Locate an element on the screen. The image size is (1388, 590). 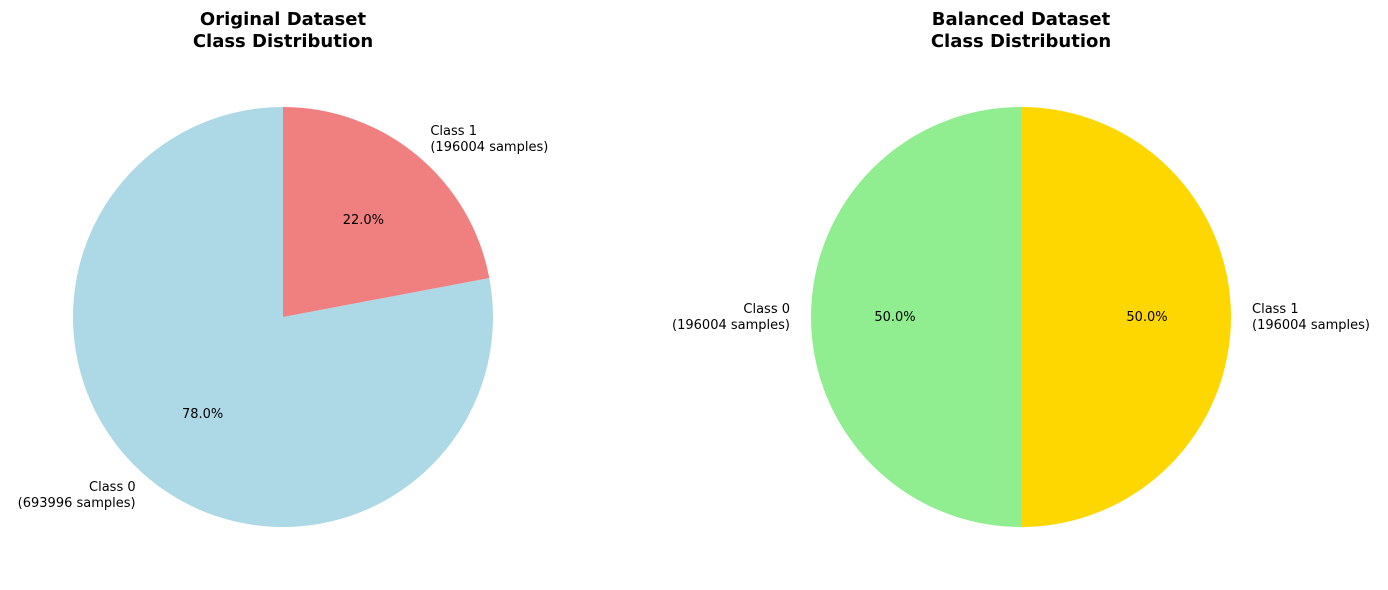
slice-label: Class 0 (693996 samples) is located at coordinates (77, 495).